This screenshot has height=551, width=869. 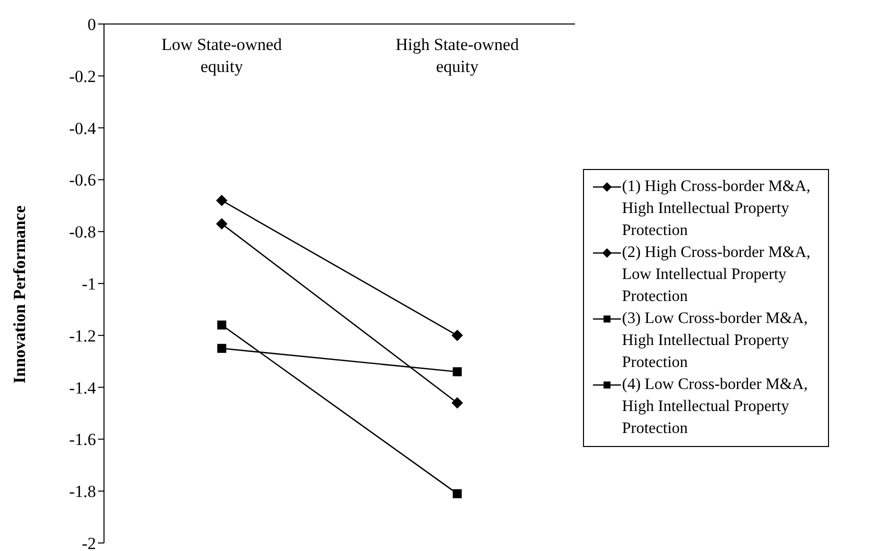 I want to click on y-tick-label: -0.8, so click(x=82, y=232).